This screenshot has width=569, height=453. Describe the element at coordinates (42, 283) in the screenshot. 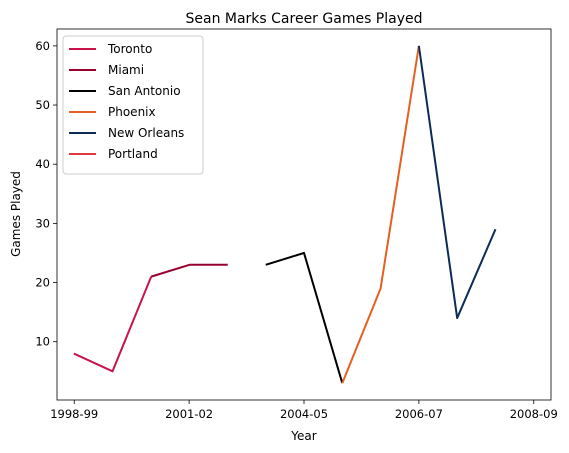

I see `y-tick-label: 20` at that location.